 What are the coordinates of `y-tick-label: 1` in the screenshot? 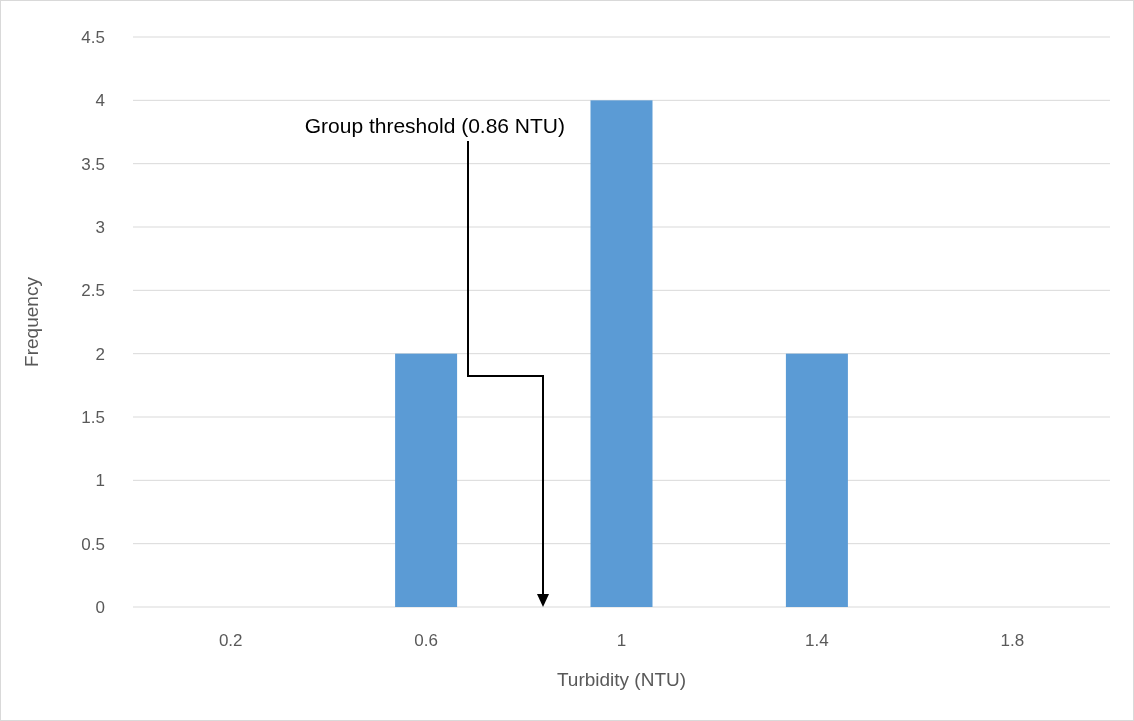 It's located at (100, 481).